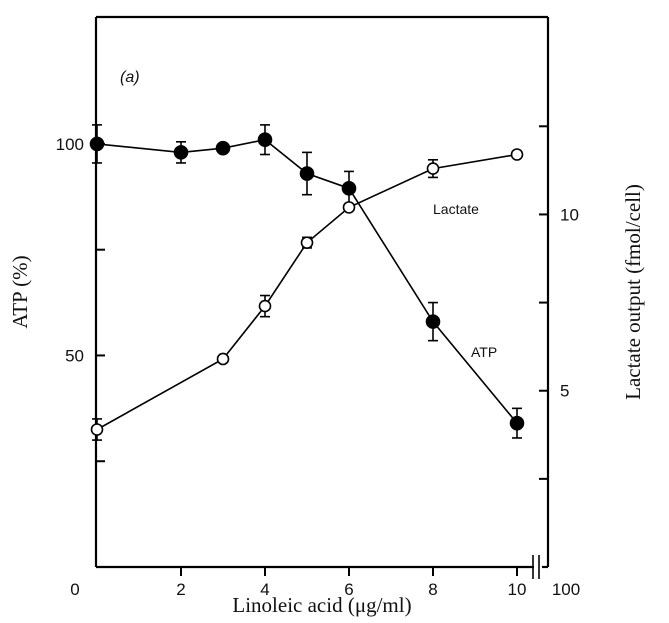 The height and width of the screenshot is (623, 669). I want to click on series-label-lactate: Lactate, so click(456, 209).